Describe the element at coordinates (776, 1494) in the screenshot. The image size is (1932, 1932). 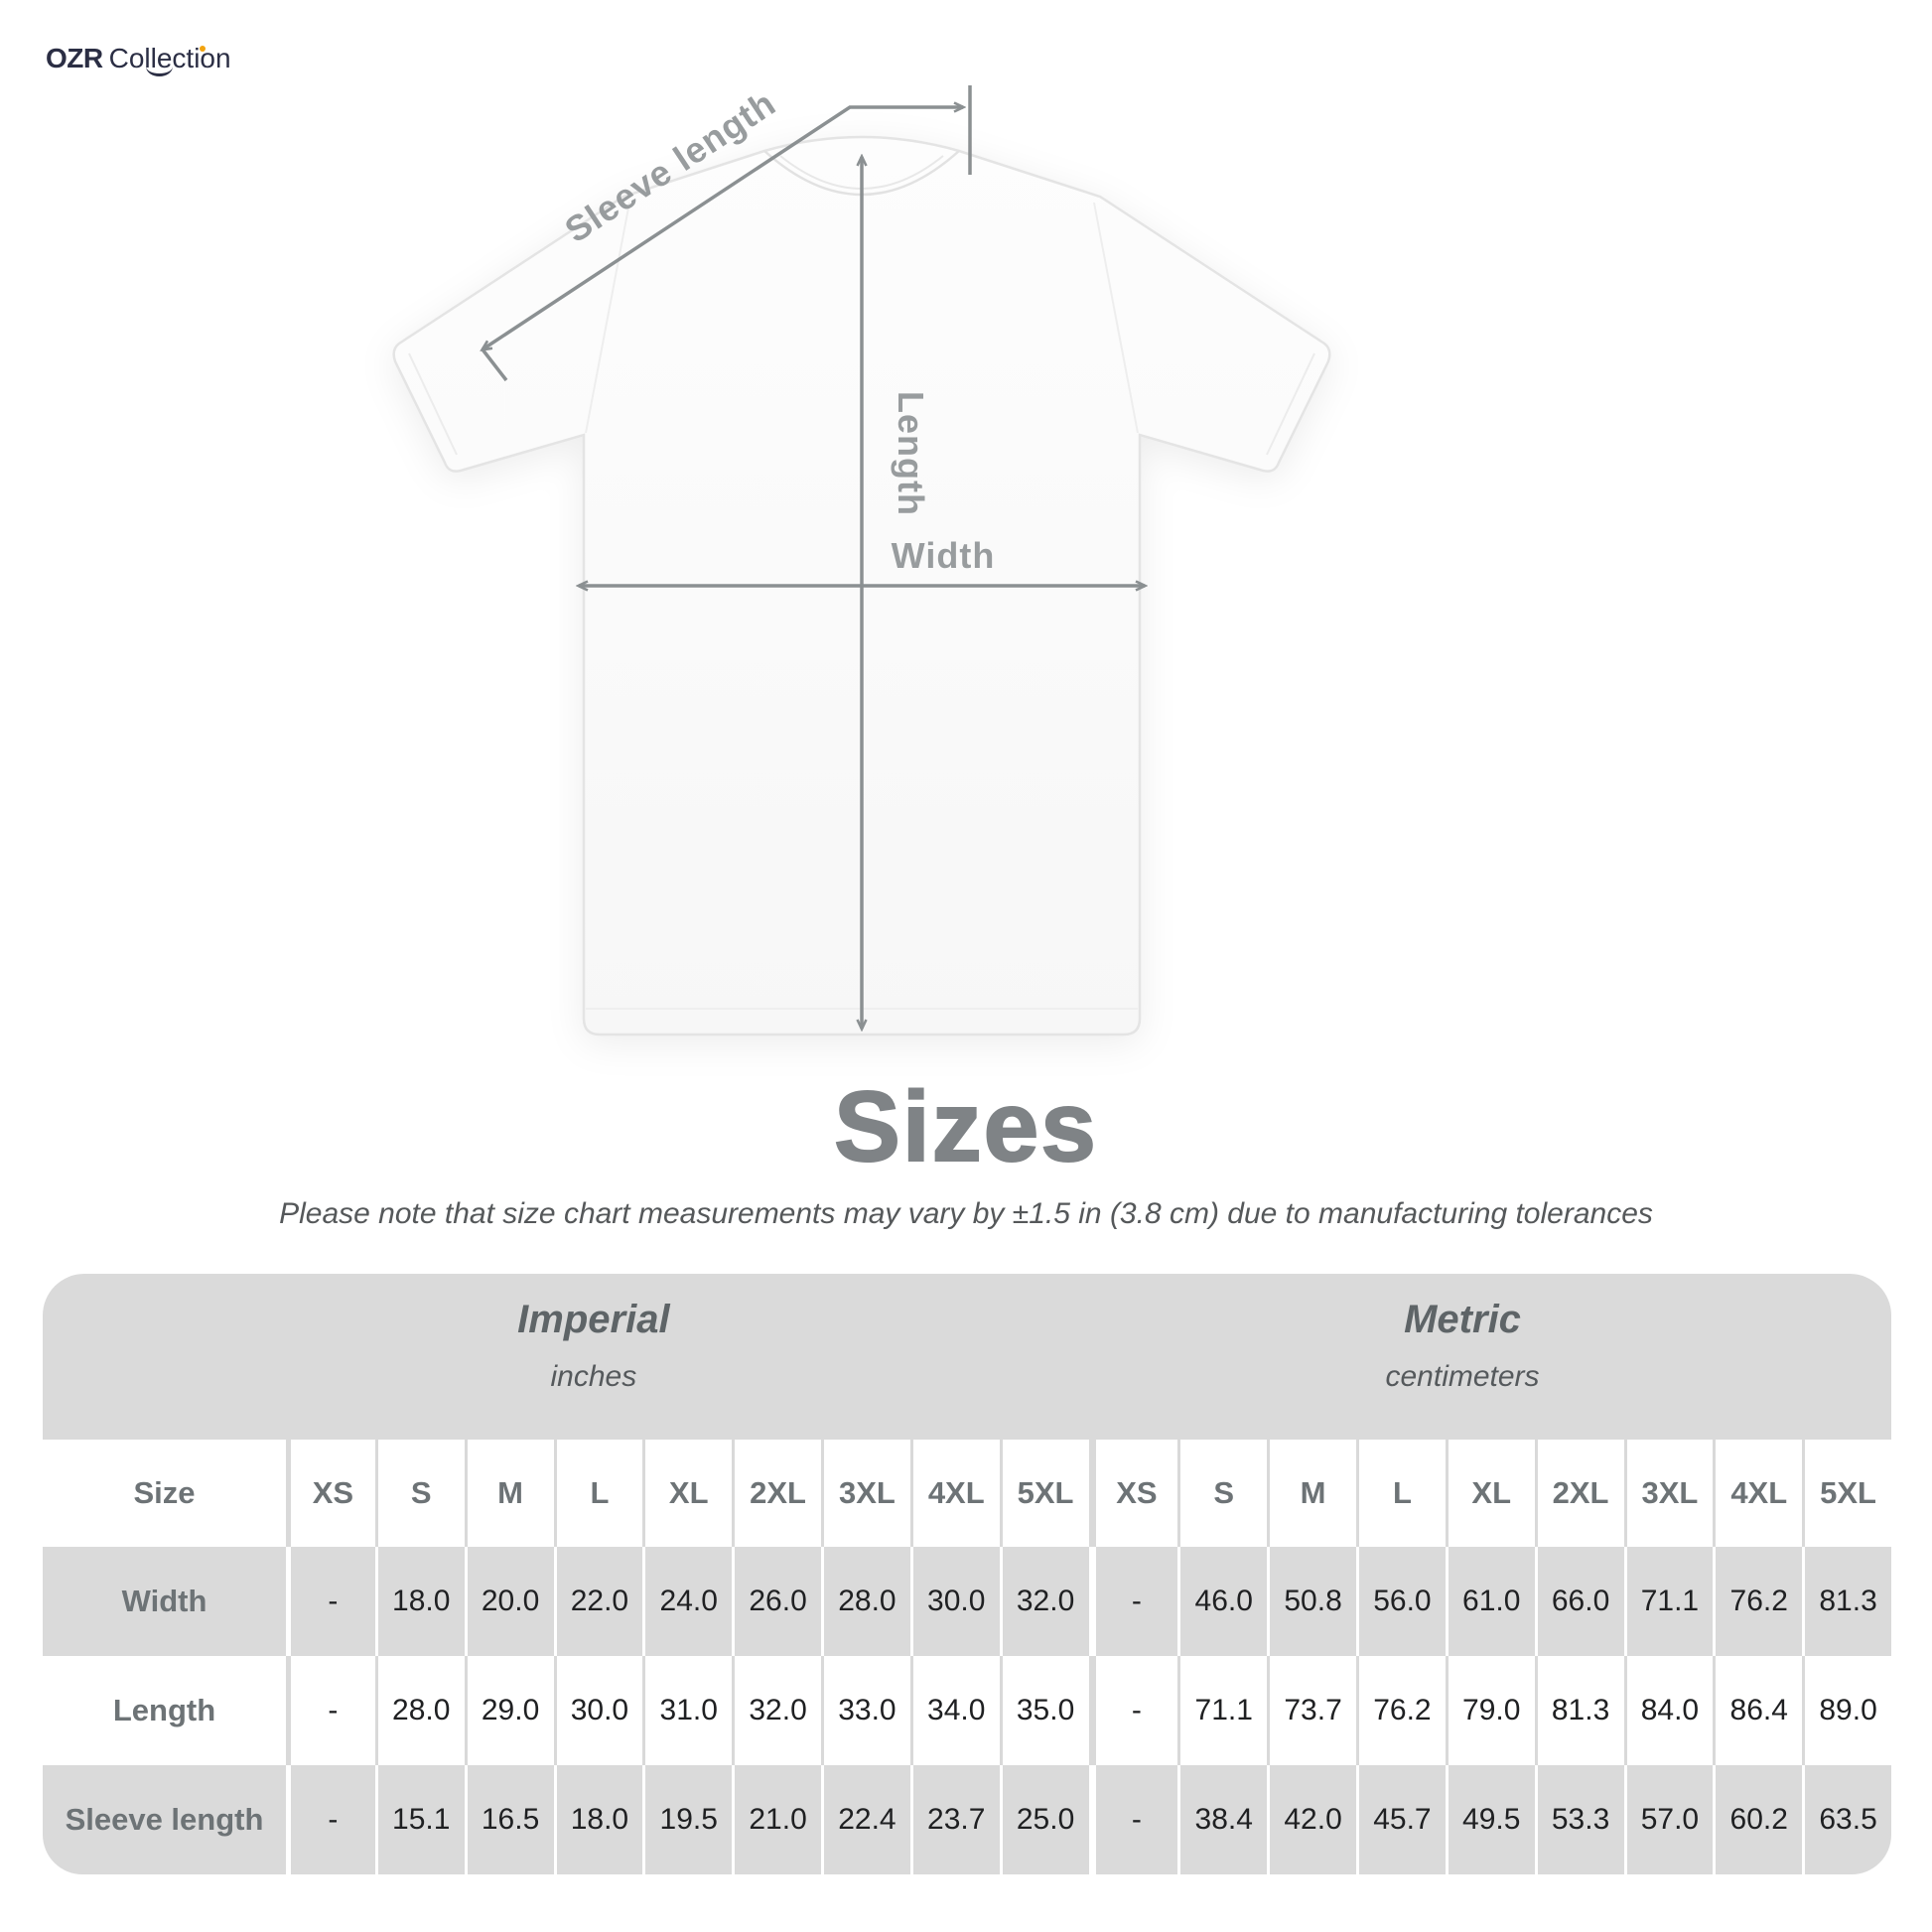
I see `size-col-header-imperial: 2XL` at that location.